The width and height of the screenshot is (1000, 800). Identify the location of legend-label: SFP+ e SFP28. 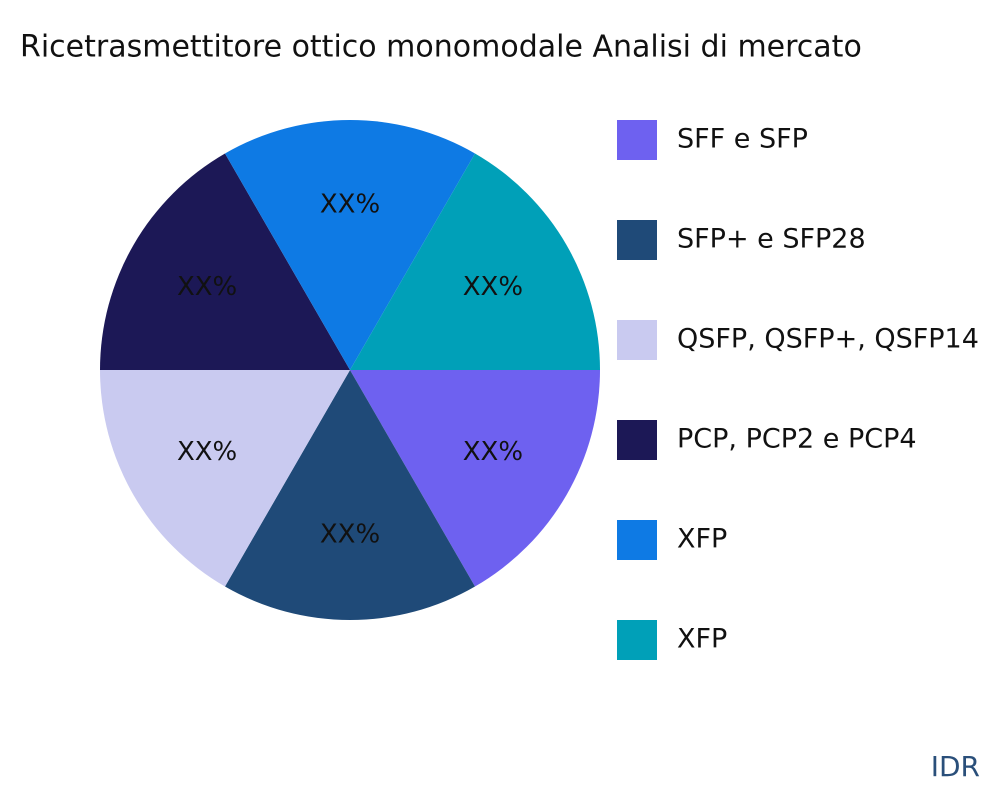
(771, 239).